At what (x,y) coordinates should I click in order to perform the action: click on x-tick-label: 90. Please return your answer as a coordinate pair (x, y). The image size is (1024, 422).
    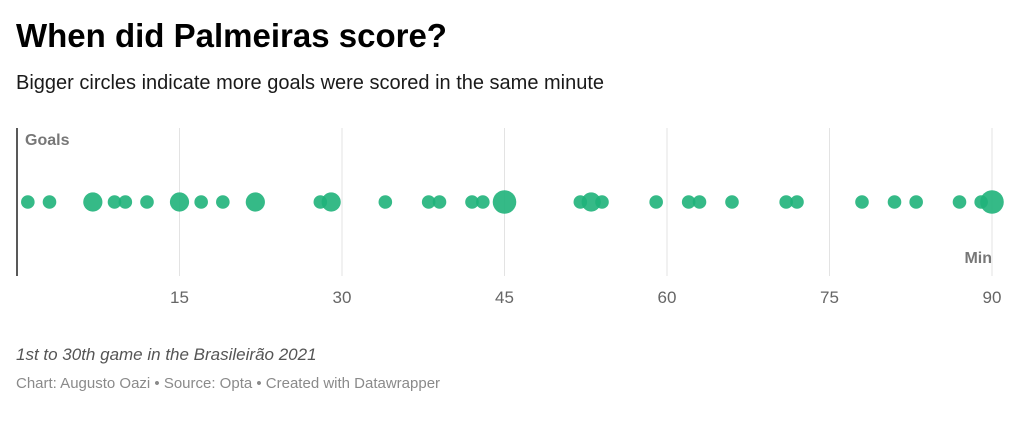
    Looking at the image, I should click on (992, 297).